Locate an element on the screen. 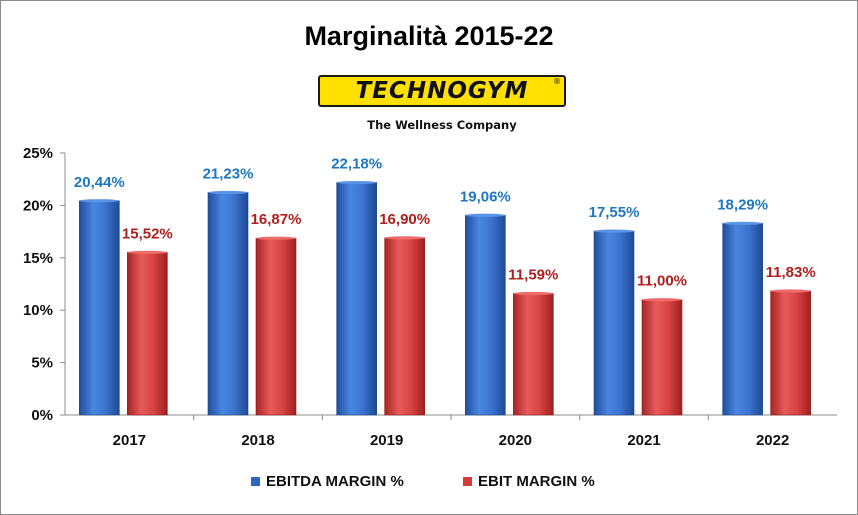  data-label-ebit: 15,52% is located at coordinates (147, 233).